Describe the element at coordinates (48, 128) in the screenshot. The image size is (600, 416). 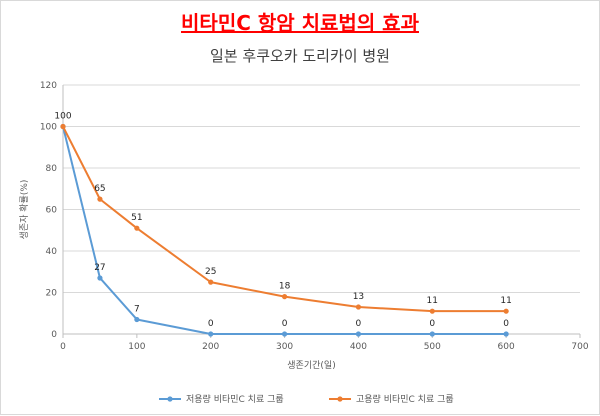
I see `y-tick-label: 100` at that location.